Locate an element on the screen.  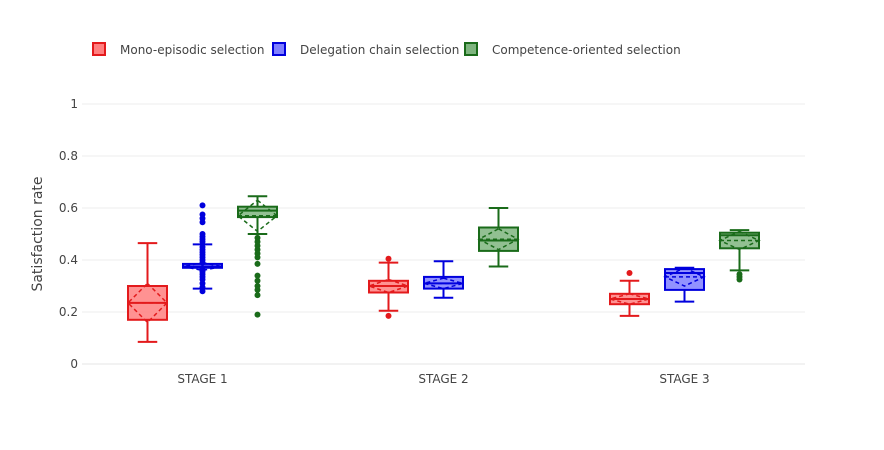
y-tick-label: 0.4 is located at coordinates (68, 260).